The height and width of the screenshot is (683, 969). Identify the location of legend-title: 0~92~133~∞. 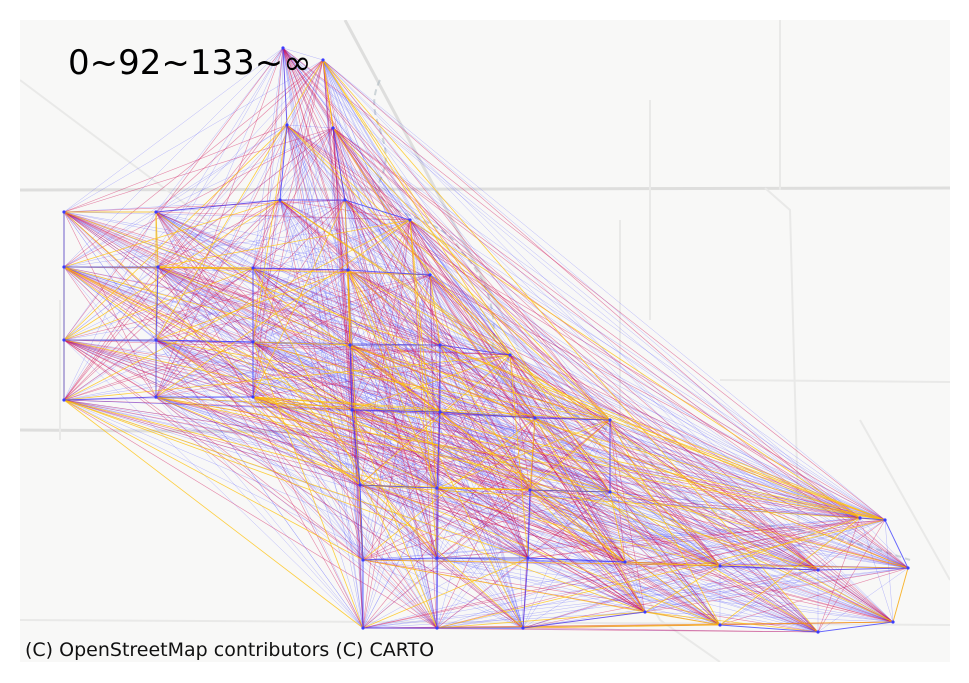
(190, 63).